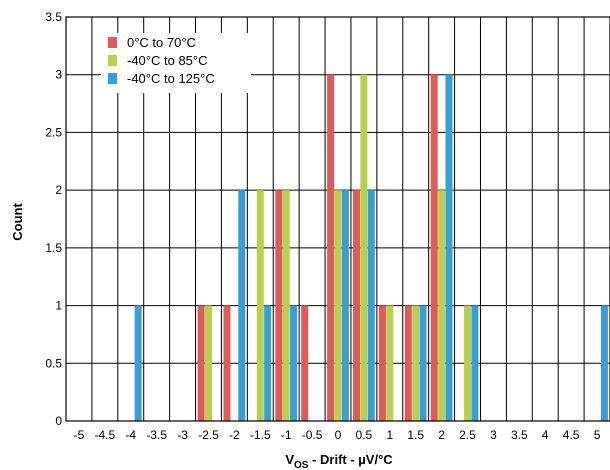 The height and width of the screenshot is (470, 610). I want to click on x-tick-label: 1, so click(389, 435).